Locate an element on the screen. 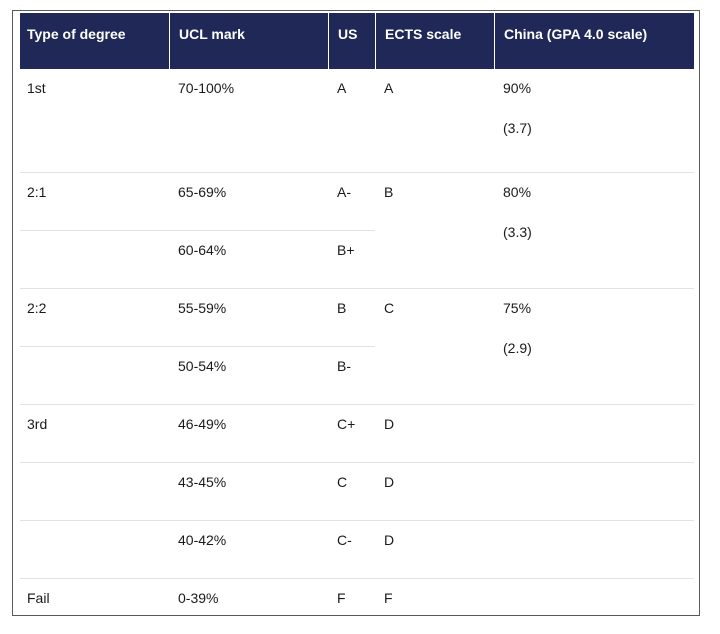 The height and width of the screenshot is (634, 720). table-row: 50-54% B- is located at coordinates (357, 376).